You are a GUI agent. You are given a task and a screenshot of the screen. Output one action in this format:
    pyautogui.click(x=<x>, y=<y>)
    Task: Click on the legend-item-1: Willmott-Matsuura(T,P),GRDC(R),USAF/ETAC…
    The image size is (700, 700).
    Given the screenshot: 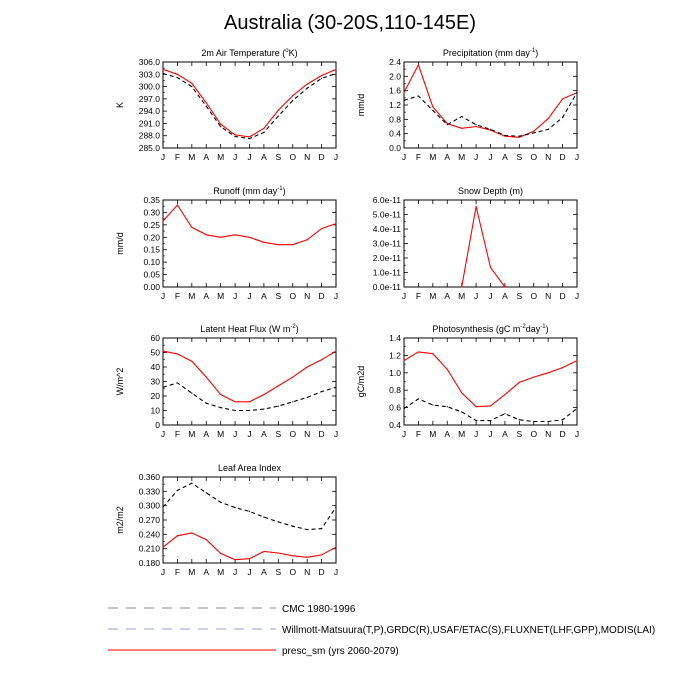 What is the action you would take?
    pyautogui.click(x=381, y=630)
    